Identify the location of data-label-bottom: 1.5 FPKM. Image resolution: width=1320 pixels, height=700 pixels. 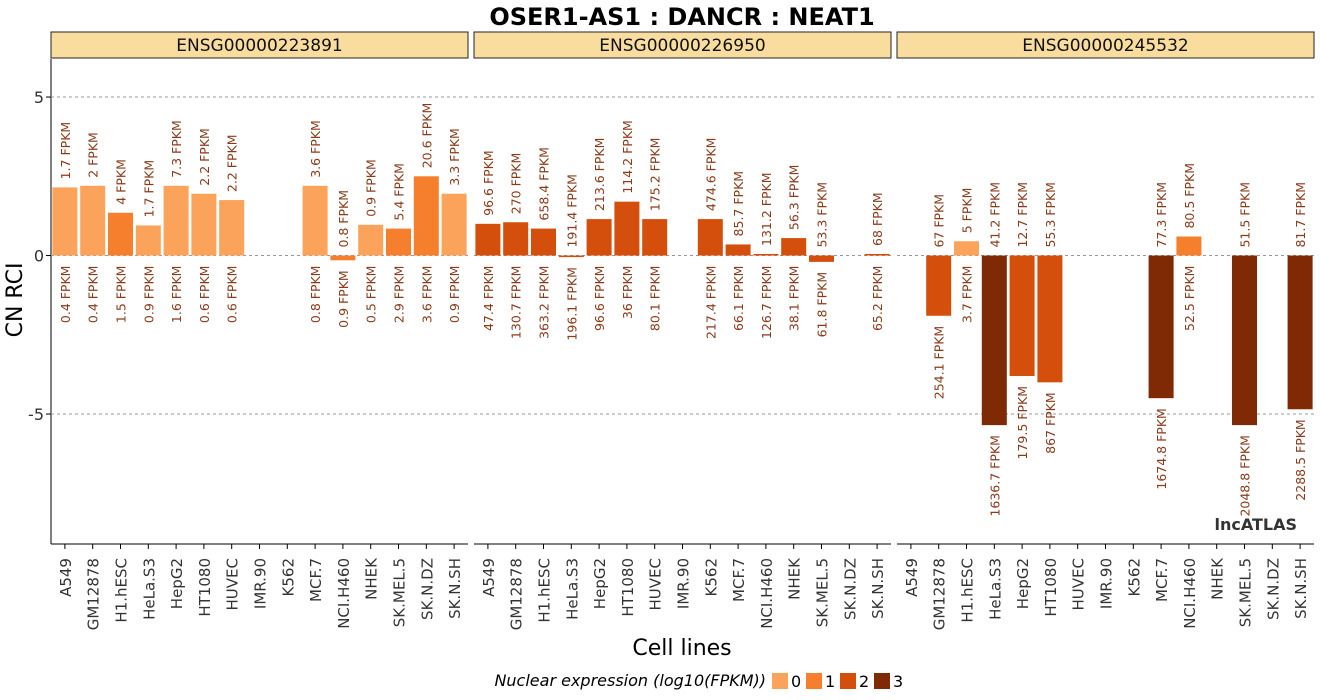
(121, 295).